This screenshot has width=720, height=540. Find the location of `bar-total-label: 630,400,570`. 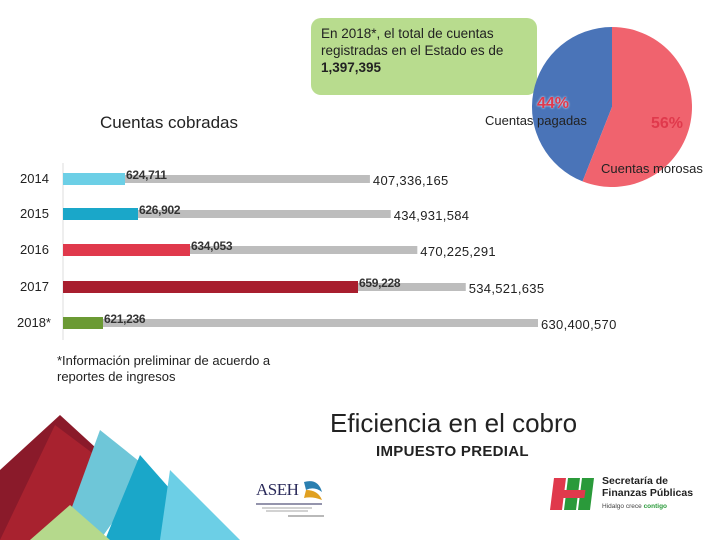

bar-total-label: 630,400,570 is located at coordinates (579, 324).